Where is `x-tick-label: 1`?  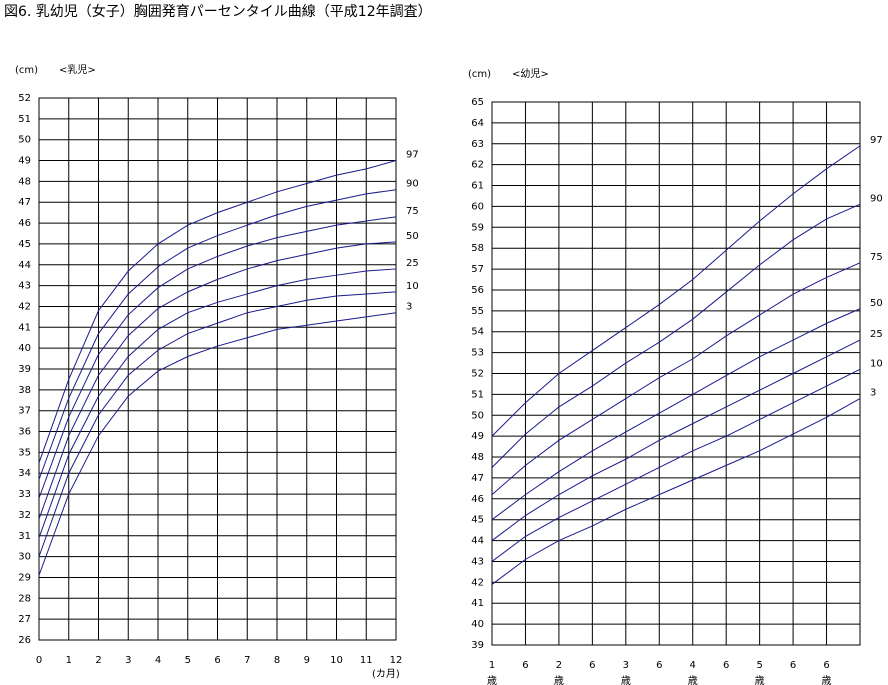 x-tick-label: 1 is located at coordinates (492, 665).